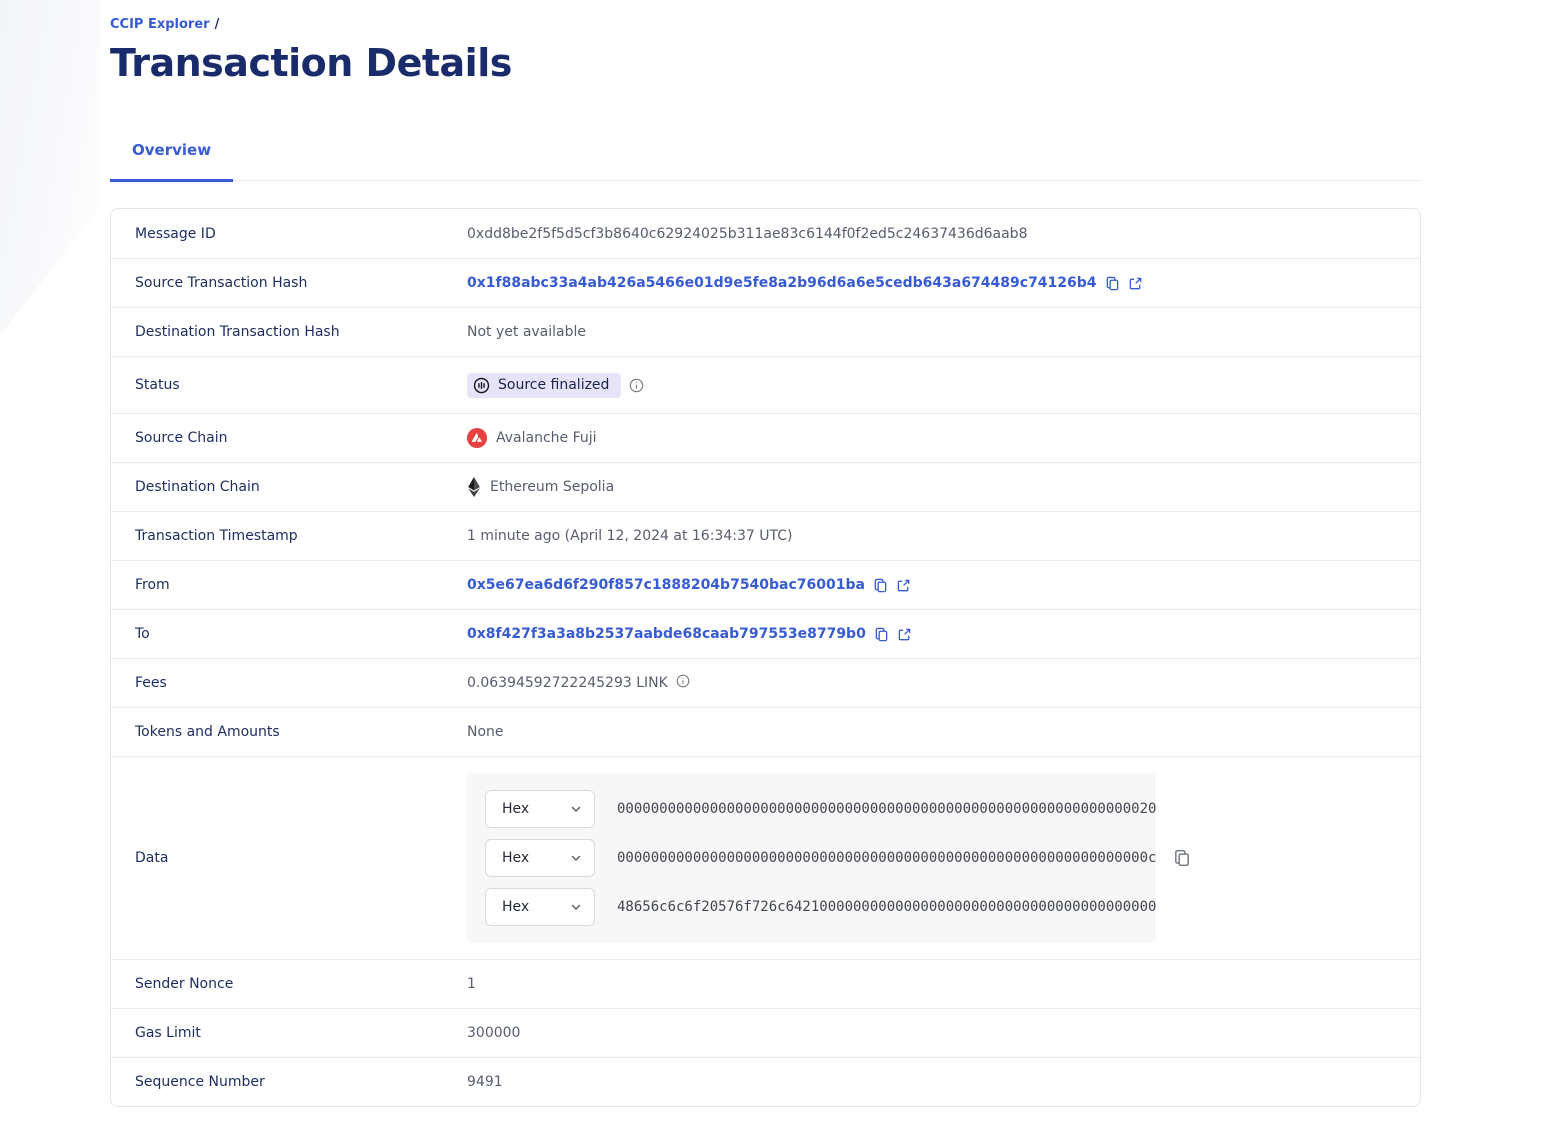 This screenshot has width=1551, height=1124. I want to click on tab-overview-label: Overview, so click(172, 150).